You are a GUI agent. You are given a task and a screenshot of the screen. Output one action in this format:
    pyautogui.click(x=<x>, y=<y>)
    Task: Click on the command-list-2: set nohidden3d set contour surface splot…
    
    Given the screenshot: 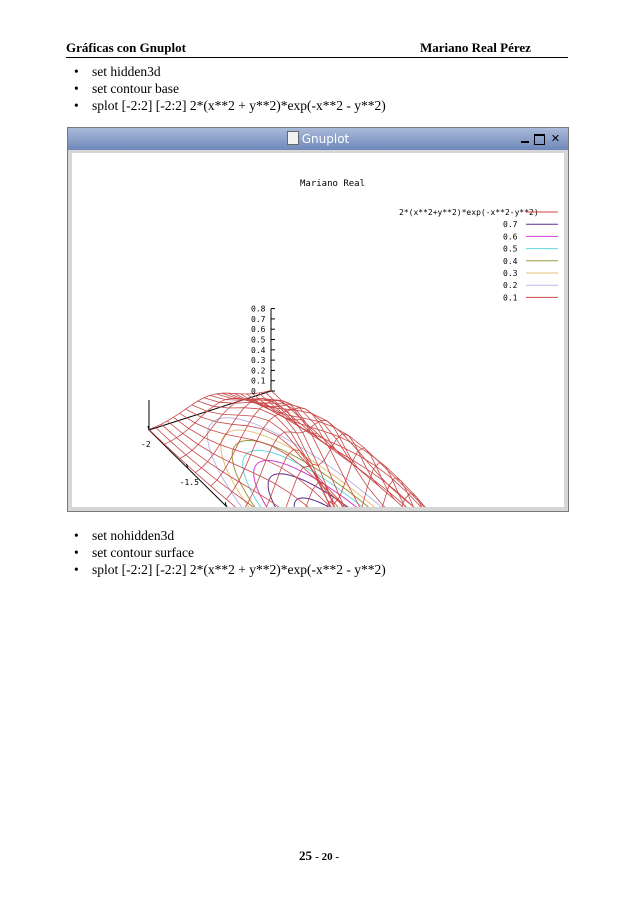 What is the action you would take?
    pyautogui.click(x=229, y=552)
    